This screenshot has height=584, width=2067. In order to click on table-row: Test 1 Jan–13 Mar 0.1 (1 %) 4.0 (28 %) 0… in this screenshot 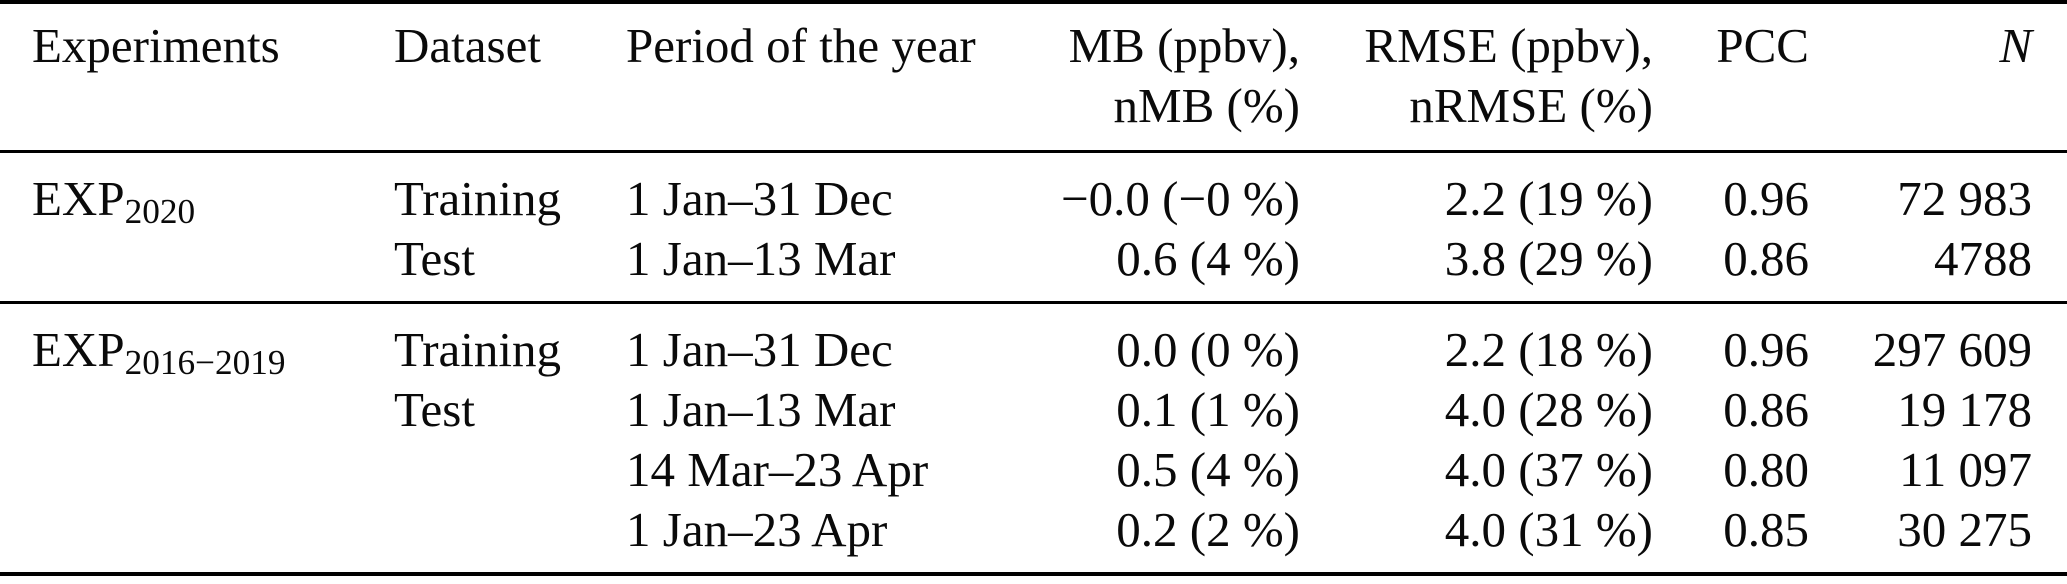, I will do `click(1033, 410)`.